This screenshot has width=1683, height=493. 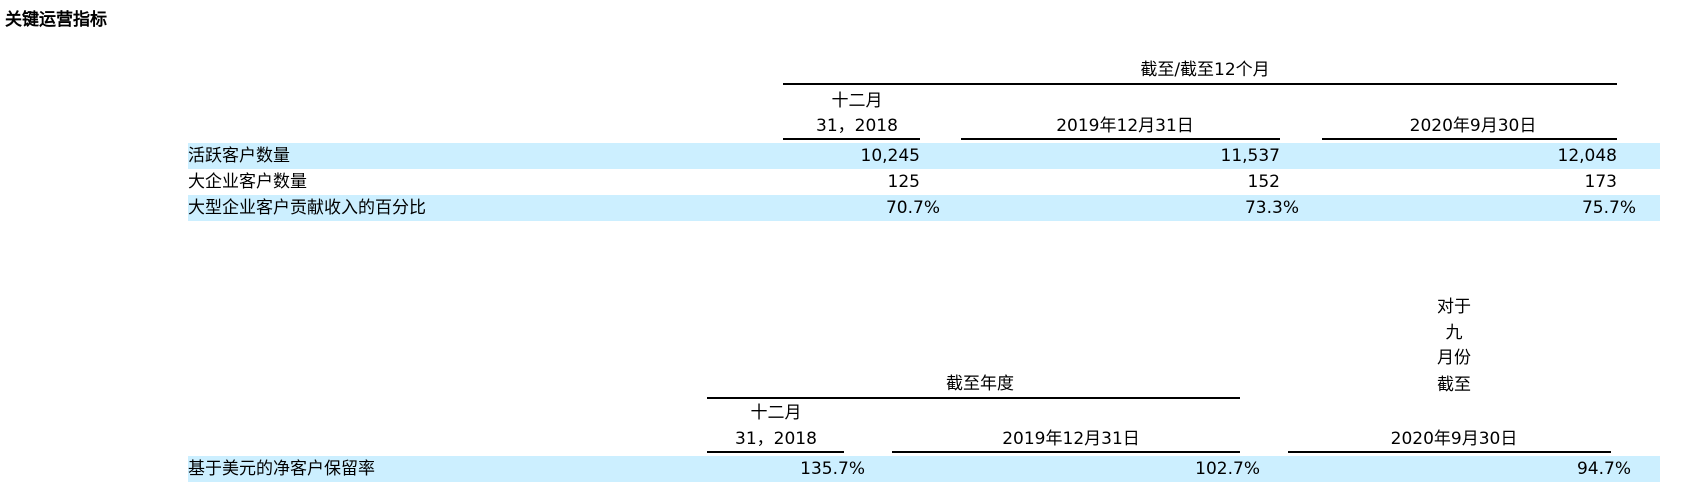 What do you see at coordinates (1603, 469) in the screenshot?
I see `cell: 94.7%` at bounding box center [1603, 469].